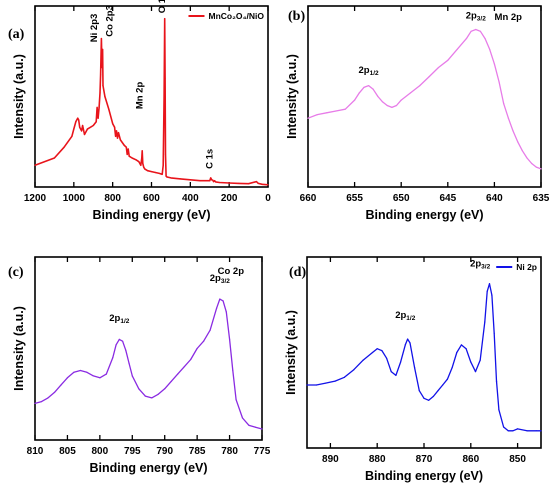  Describe the element at coordinates (236, 16) in the screenshot. I see `legend-label: MnCo₂O₄/NiO` at that location.